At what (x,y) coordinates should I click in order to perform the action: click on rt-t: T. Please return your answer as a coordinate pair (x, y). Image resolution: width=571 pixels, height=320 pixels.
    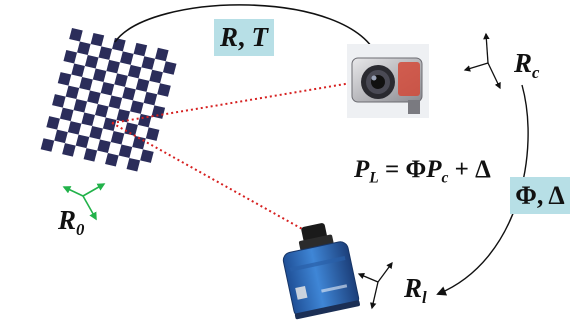
    Looking at the image, I should click on (260, 37).